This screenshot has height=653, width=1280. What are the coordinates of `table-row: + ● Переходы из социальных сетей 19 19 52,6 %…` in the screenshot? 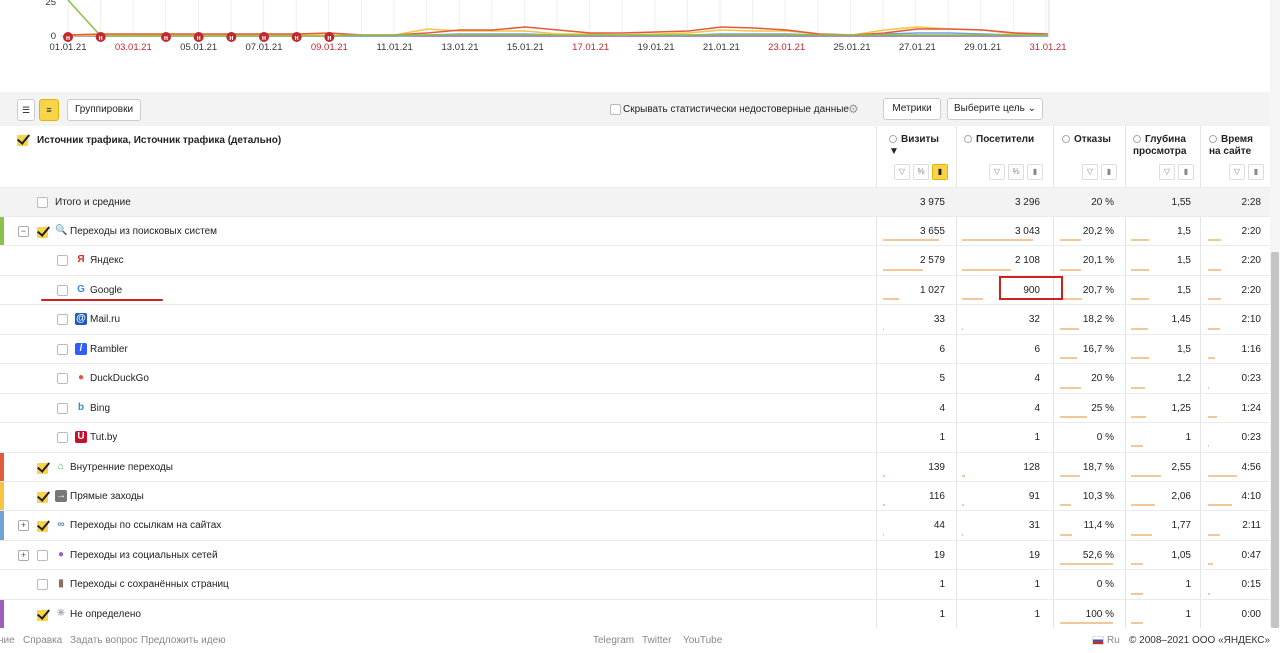 It's located at (635, 554).